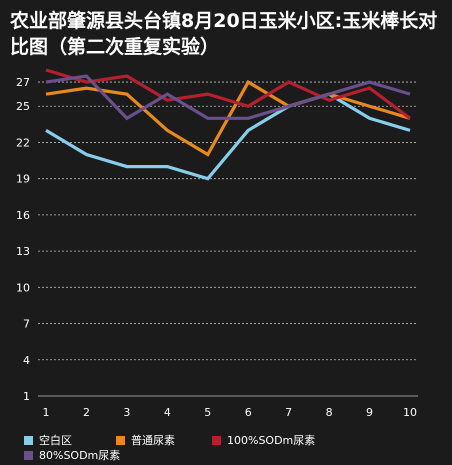 This screenshot has width=452, height=465. What do you see at coordinates (23, 179) in the screenshot?
I see `y-tick-label: 19` at bounding box center [23, 179].